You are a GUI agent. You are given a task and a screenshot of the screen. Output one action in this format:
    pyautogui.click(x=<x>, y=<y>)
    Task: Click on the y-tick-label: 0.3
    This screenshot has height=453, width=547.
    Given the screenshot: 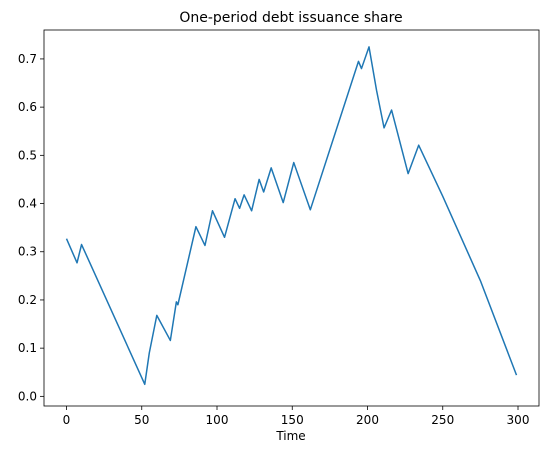 What is the action you would take?
    pyautogui.click(x=27, y=252)
    